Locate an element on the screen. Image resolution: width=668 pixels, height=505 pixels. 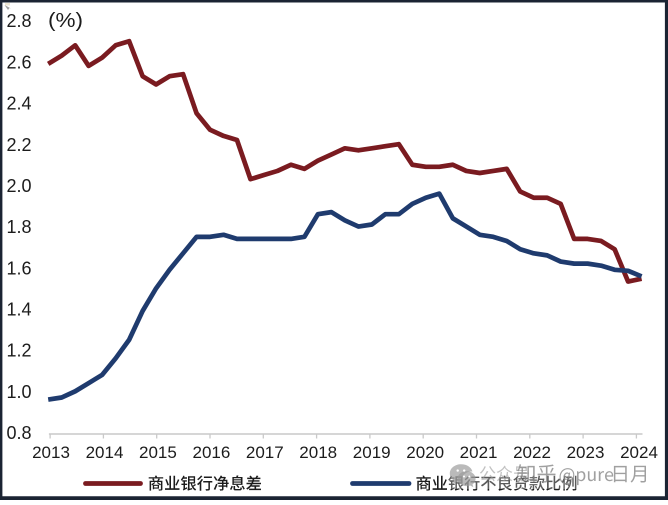
svg-text: 2021 is located at coordinates (479, 452).